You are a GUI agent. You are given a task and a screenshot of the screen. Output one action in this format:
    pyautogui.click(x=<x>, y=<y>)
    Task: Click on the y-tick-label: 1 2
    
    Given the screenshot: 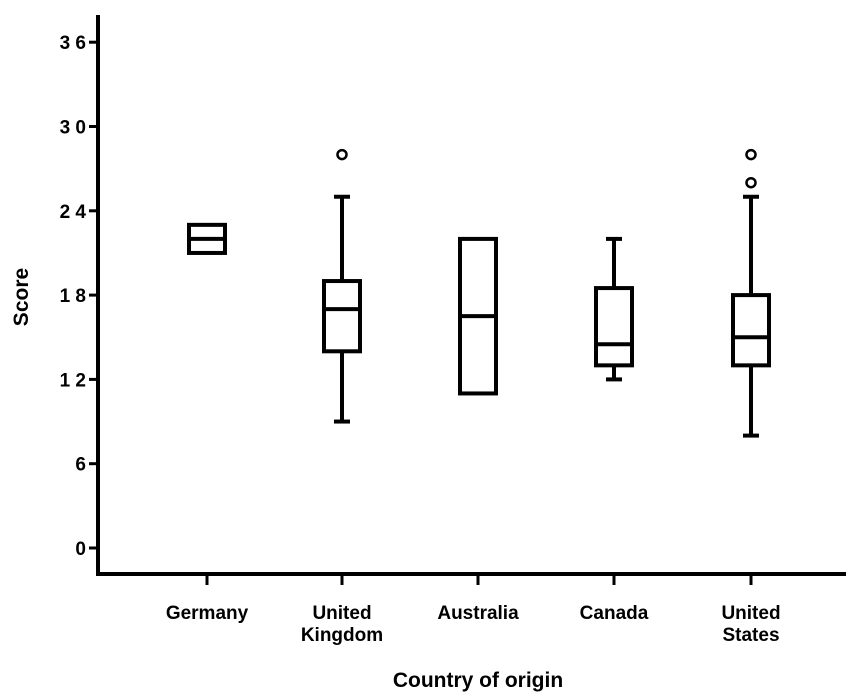 What is the action you would take?
    pyautogui.click(x=73, y=380)
    